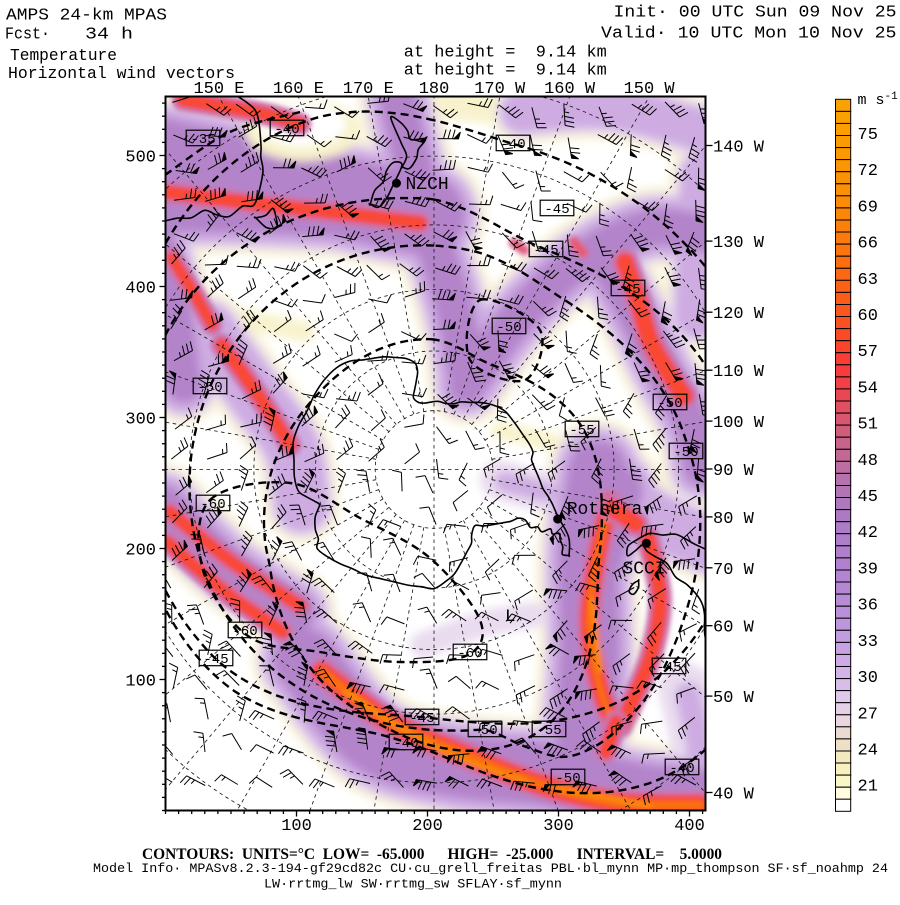 The height and width of the screenshot is (905, 900). Describe the element at coordinates (298, 89) in the screenshot. I see `svg-text: 160 E` at that location.